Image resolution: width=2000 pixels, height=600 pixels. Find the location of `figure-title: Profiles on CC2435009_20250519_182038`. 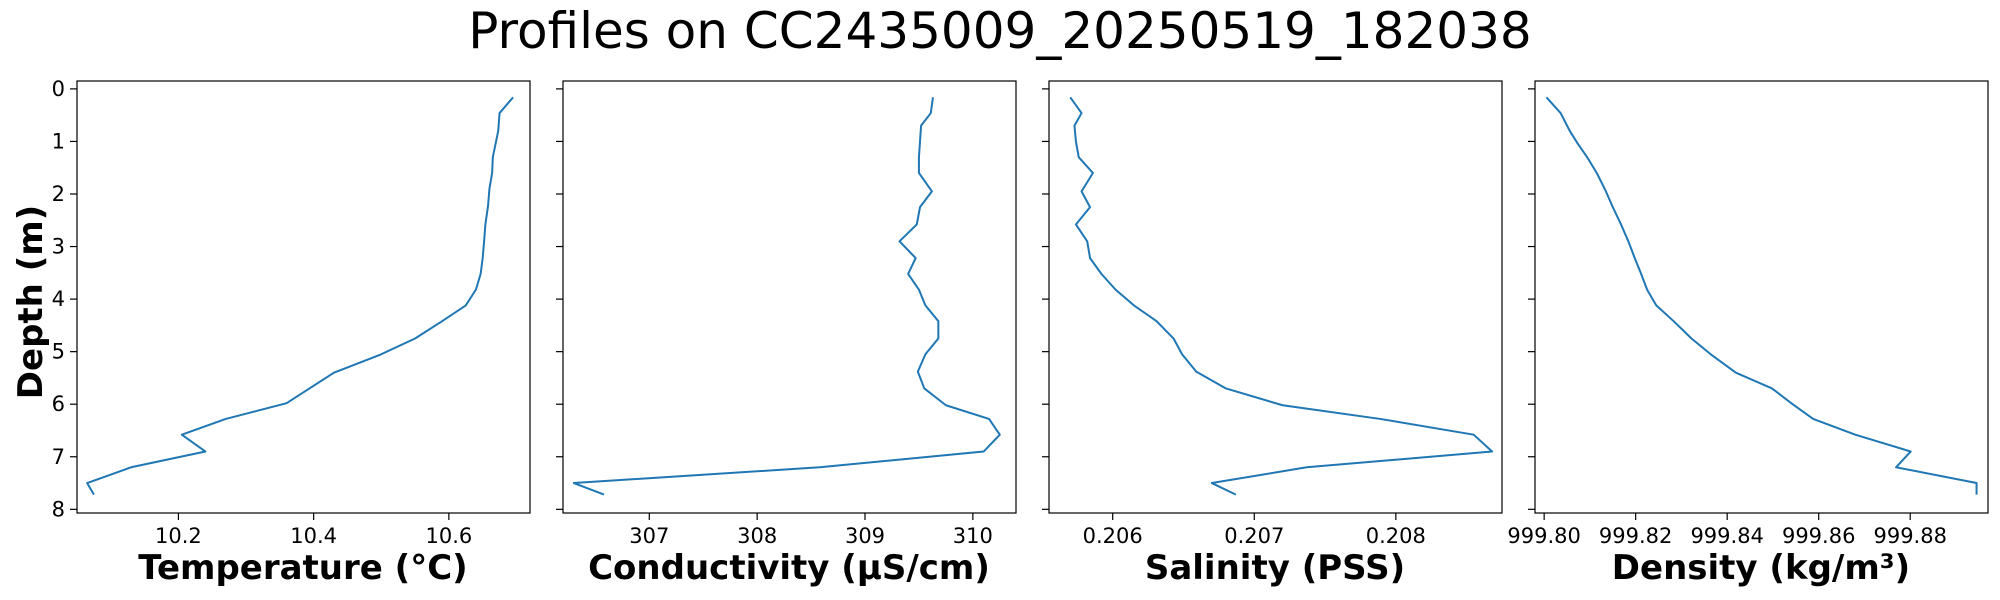

figure-title: Profiles on CC2435009_20250519_182038 is located at coordinates (999, 31).